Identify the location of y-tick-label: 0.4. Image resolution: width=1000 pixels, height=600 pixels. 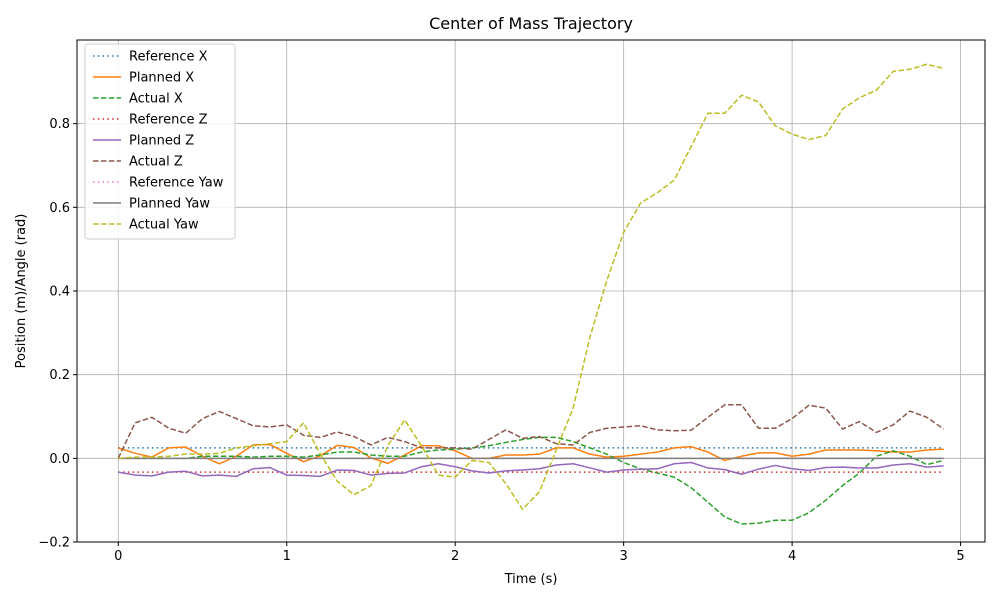
(59, 292).